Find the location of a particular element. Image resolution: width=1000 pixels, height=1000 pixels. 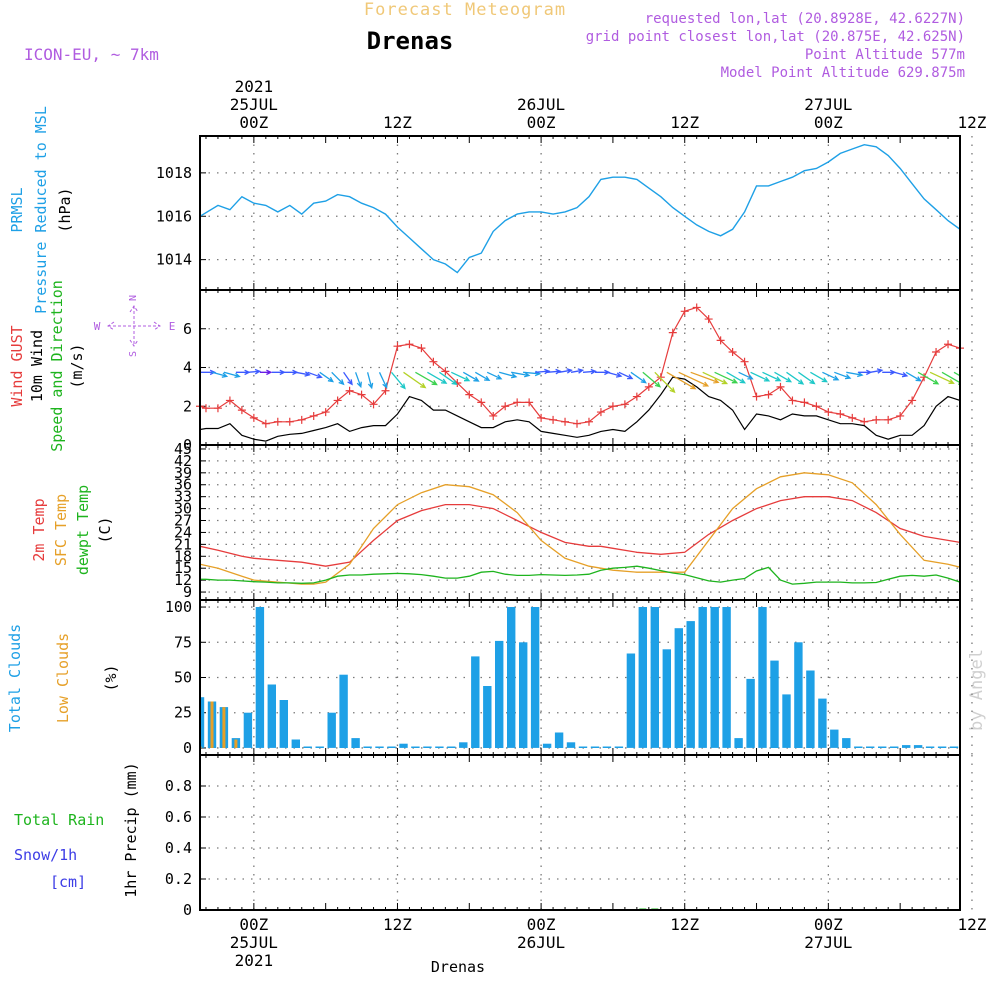

temperature-axis-label: (C) is located at coordinates (105, 529).